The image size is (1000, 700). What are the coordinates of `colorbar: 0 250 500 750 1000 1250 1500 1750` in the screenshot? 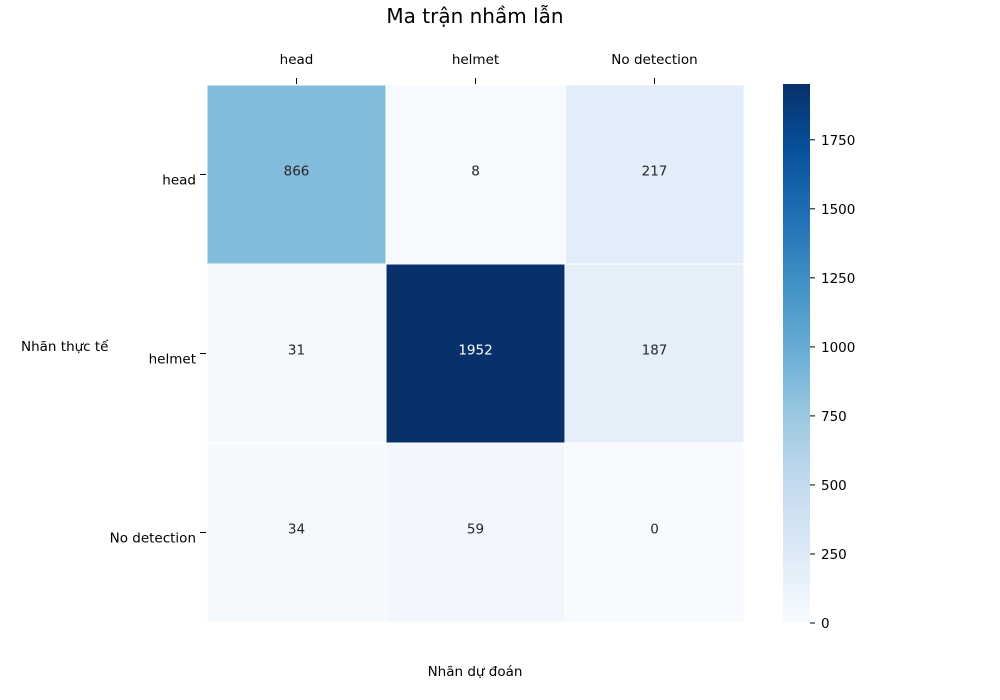 It's located at (819, 358).